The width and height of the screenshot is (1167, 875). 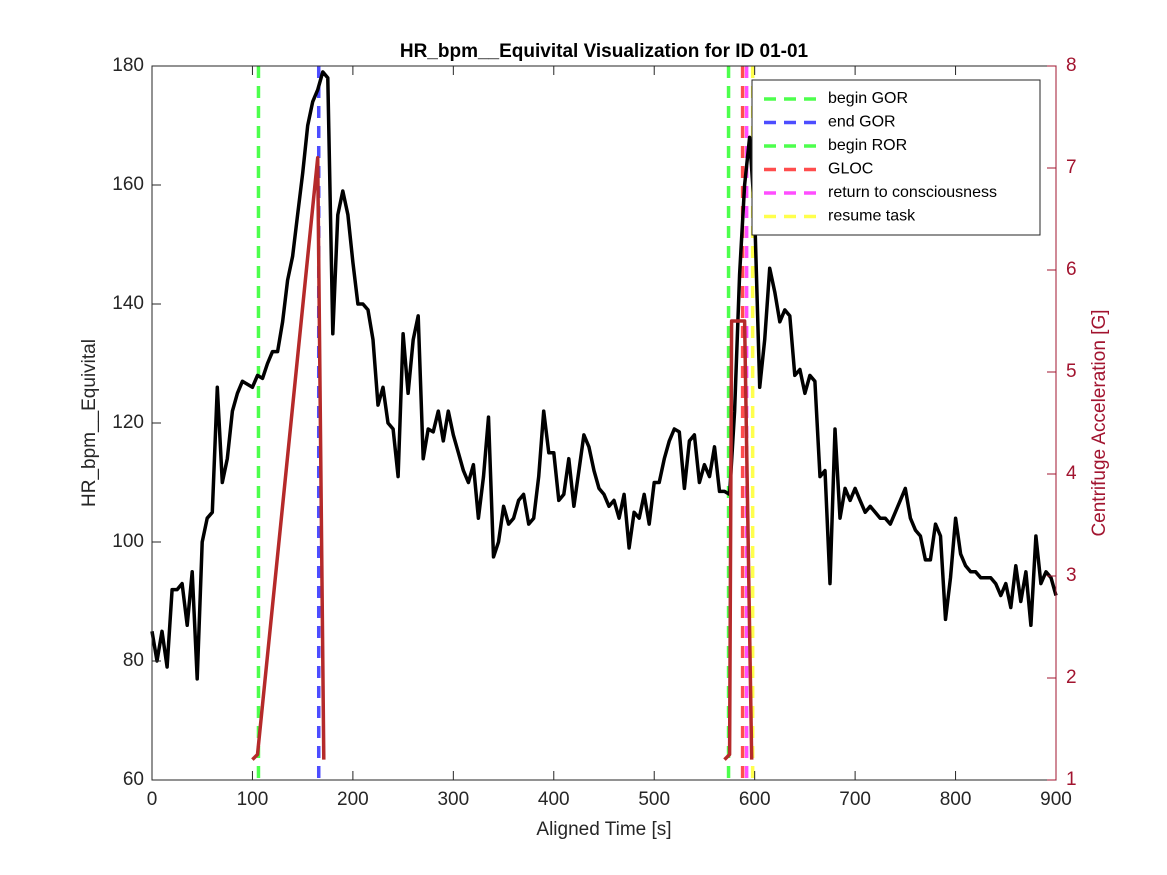 I want to click on x-tick-label: 100, so click(x=253, y=799).